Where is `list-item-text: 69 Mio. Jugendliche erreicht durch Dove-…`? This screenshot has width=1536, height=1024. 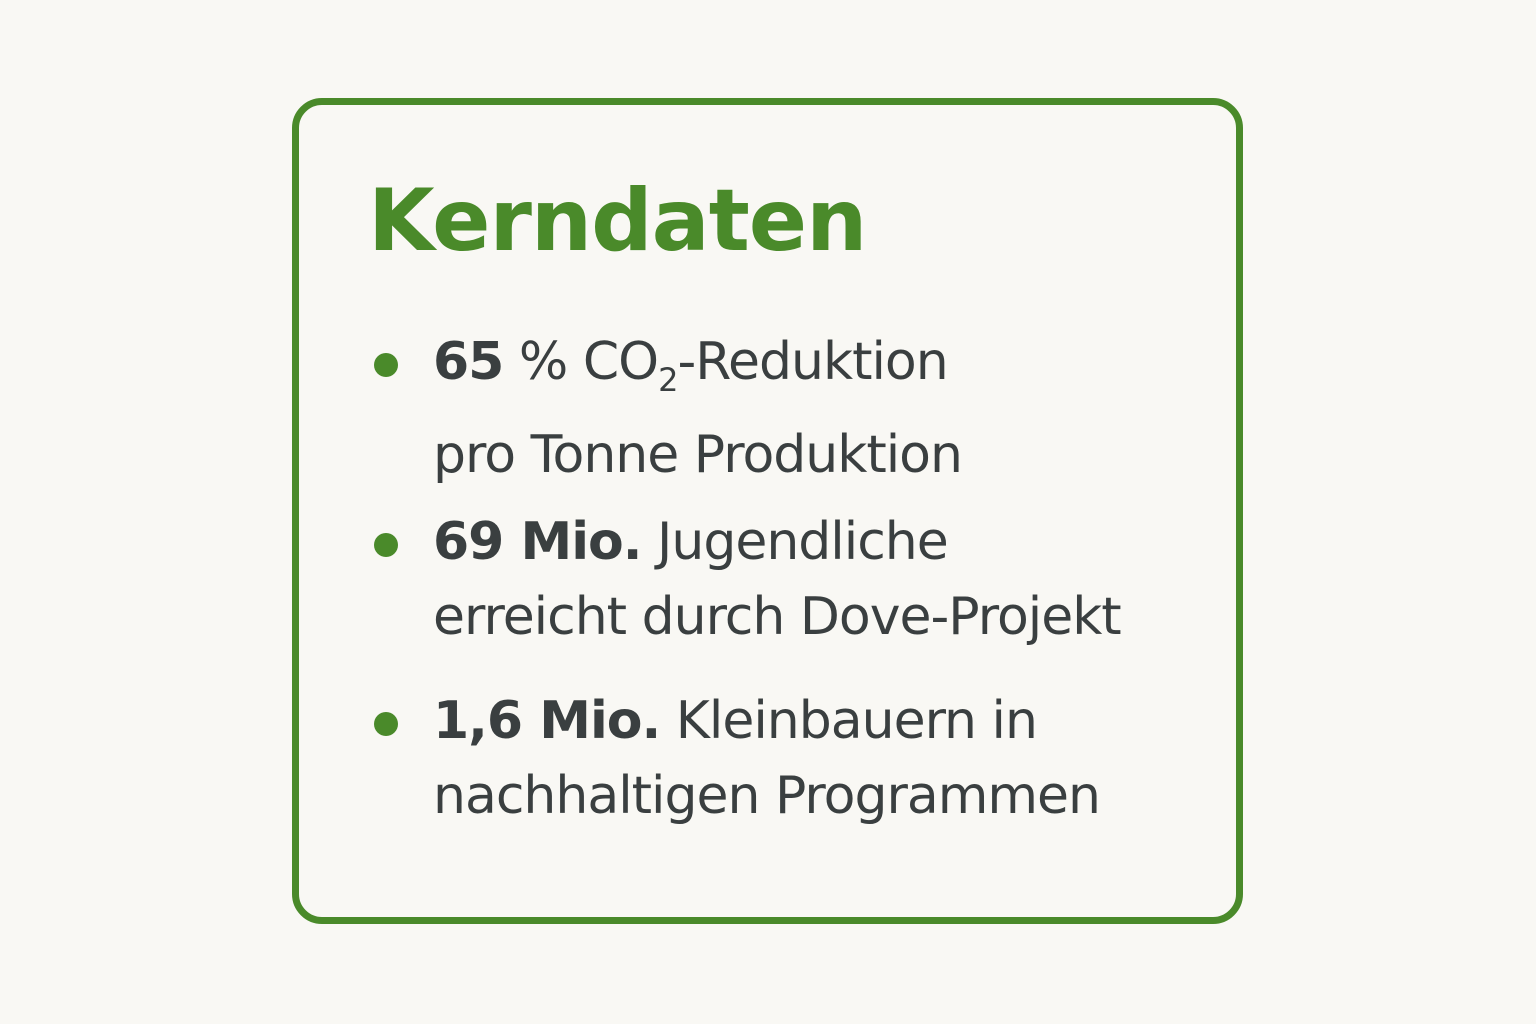
list-item-text: 69 Mio. Jugendliche erreicht durch Dove-… is located at coordinates (777, 580).